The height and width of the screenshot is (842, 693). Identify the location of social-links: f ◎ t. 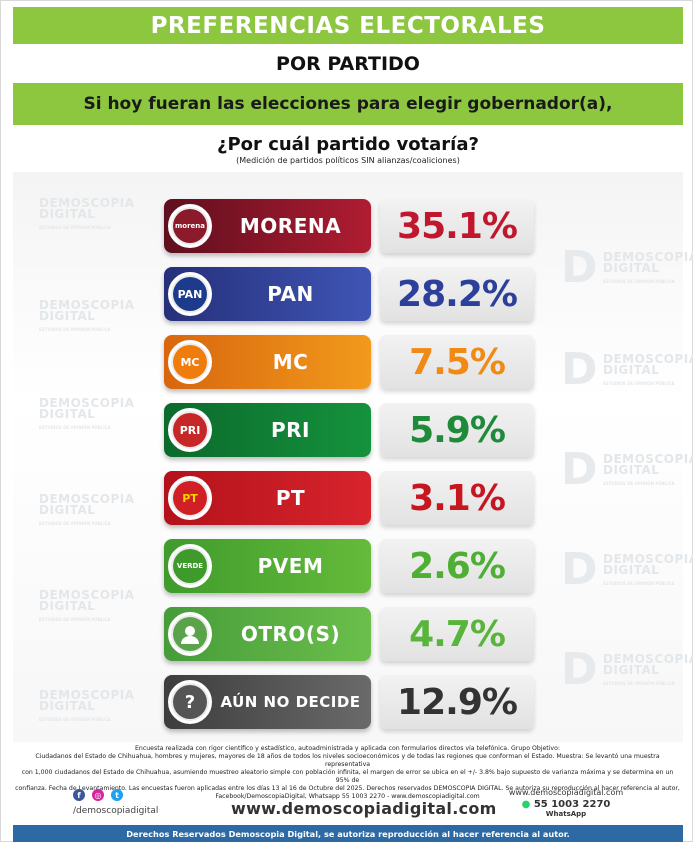
(98, 795).